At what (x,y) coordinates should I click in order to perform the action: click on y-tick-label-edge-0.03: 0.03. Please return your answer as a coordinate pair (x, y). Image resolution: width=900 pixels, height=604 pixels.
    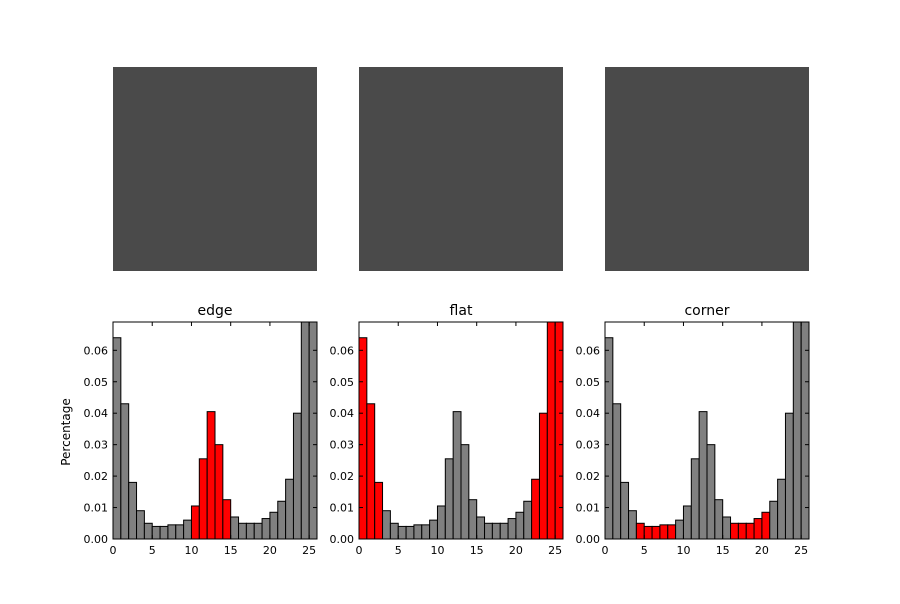
    Looking at the image, I should click on (96, 445).